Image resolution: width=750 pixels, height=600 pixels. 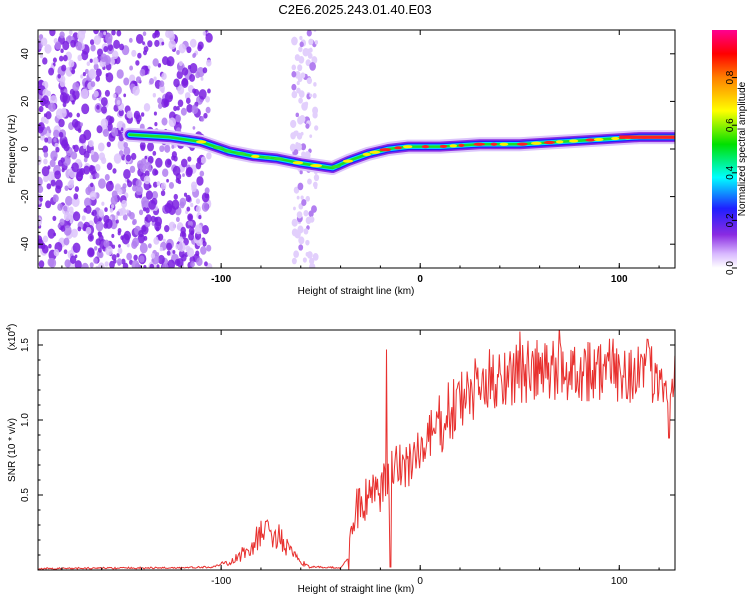 What do you see at coordinates (730, 268) in the screenshot?
I see `colorbar-tick-label: 0.0` at bounding box center [730, 268].